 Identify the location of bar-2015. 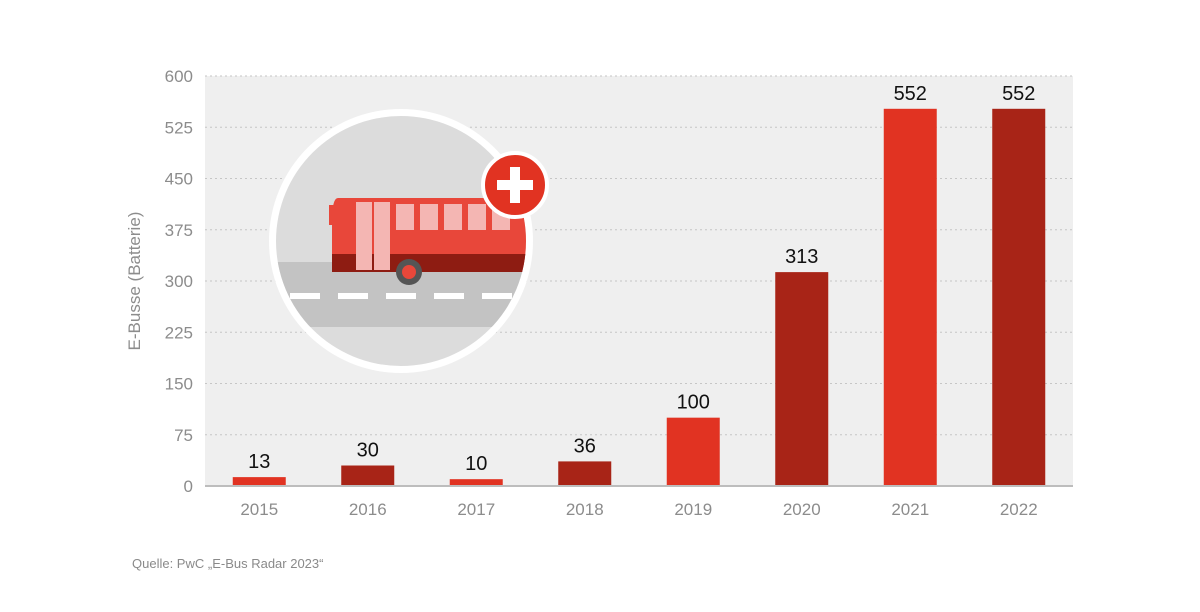
(259, 481).